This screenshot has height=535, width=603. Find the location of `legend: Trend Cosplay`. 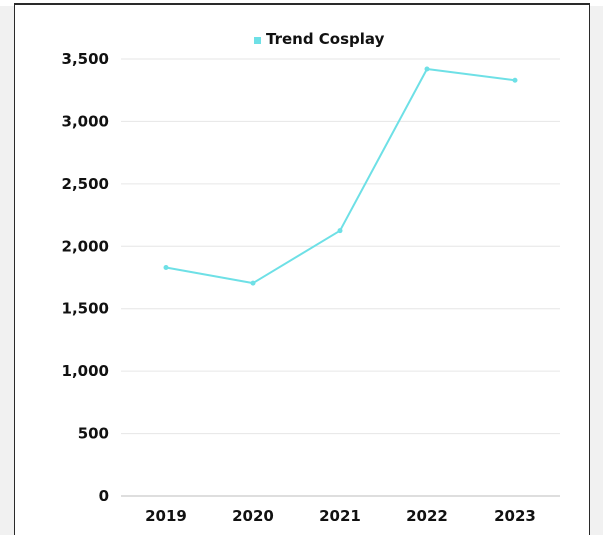

legend: Trend Cosplay is located at coordinates (319, 39).